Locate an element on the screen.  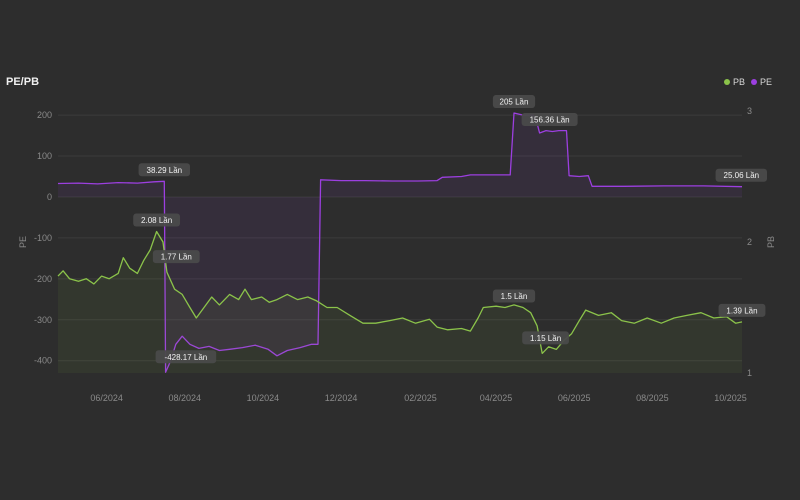
y-tick-left: 0 is located at coordinates (49, 197).